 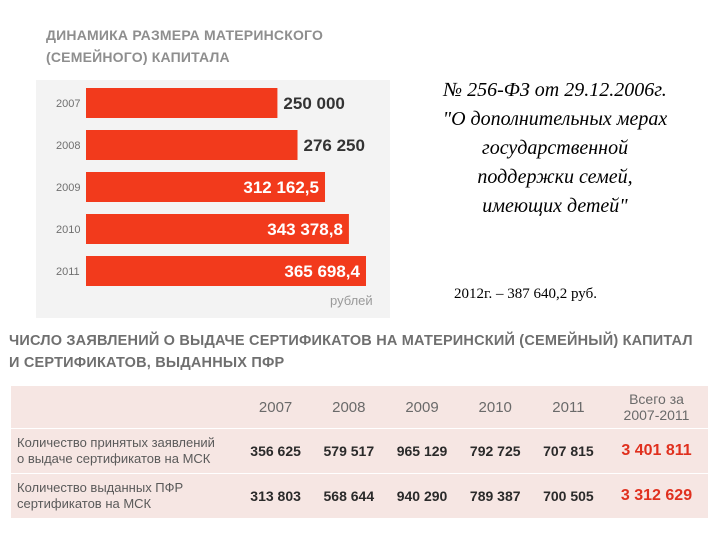 What do you see at coordinates (276, 495) in the screenshot?
I see `table-cell: 313 803` at bounding box center [276, 495].